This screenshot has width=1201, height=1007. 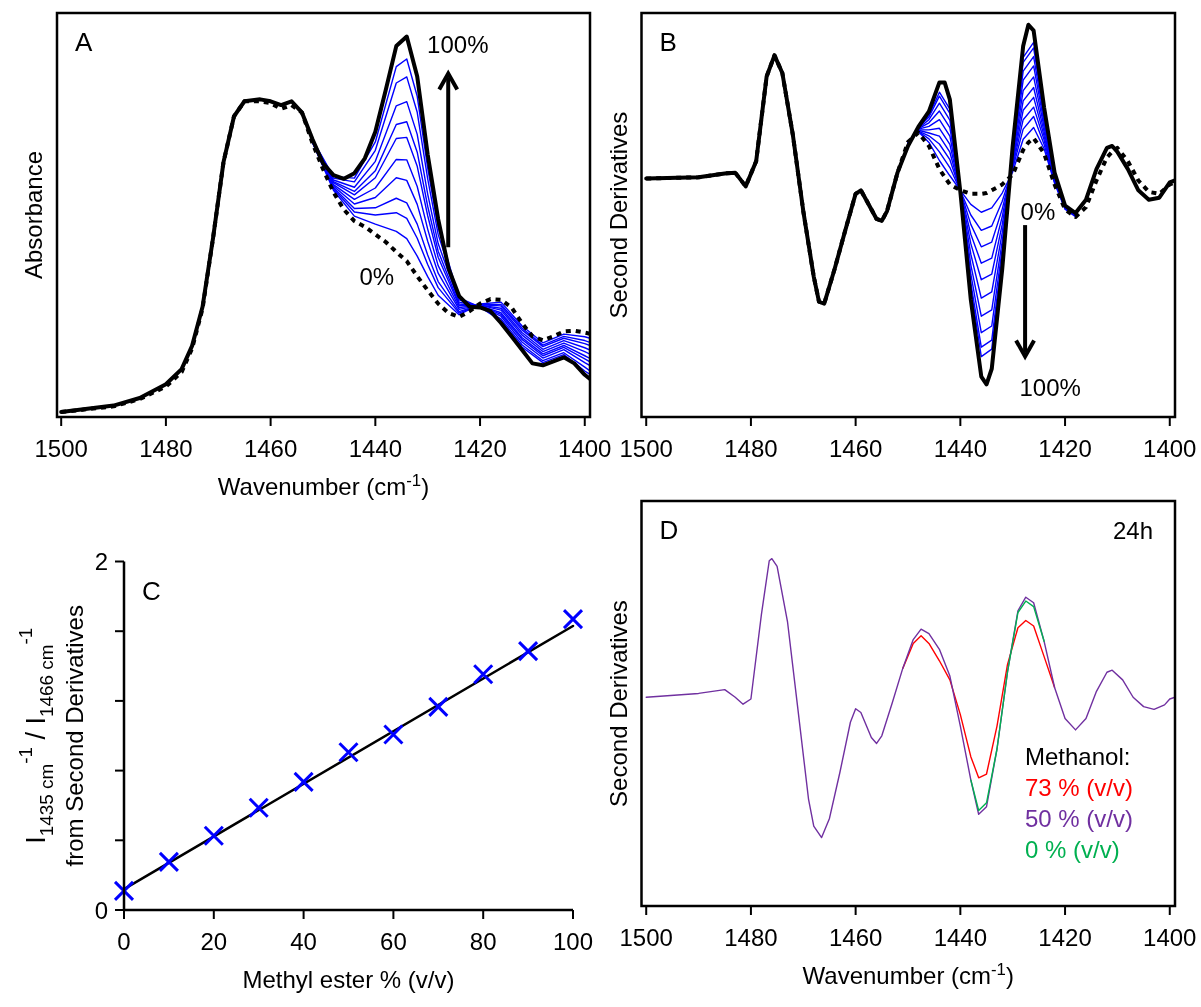 What do you see at coordinates (33, 215) in the screenshot?
I see `y-axis-title: Absorbance` at bounding box center [33, 215].